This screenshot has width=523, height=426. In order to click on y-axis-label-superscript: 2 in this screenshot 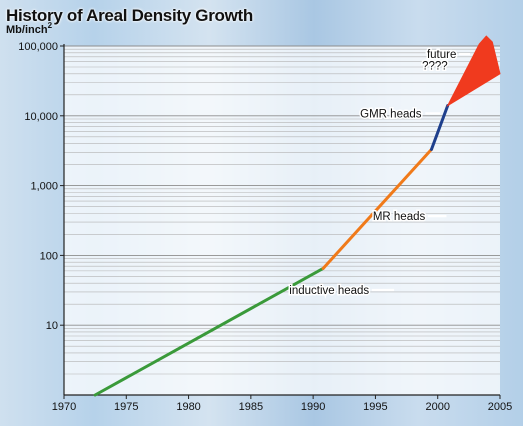, I will do `click(50, 25)`.